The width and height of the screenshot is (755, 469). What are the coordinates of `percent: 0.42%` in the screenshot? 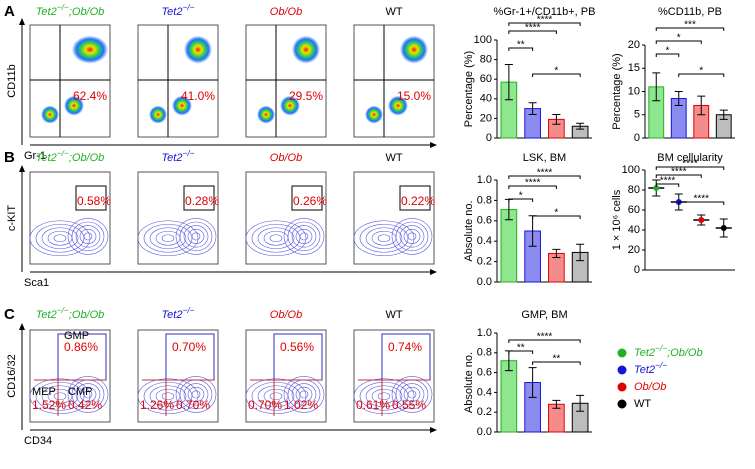 It's located at (85, 405).